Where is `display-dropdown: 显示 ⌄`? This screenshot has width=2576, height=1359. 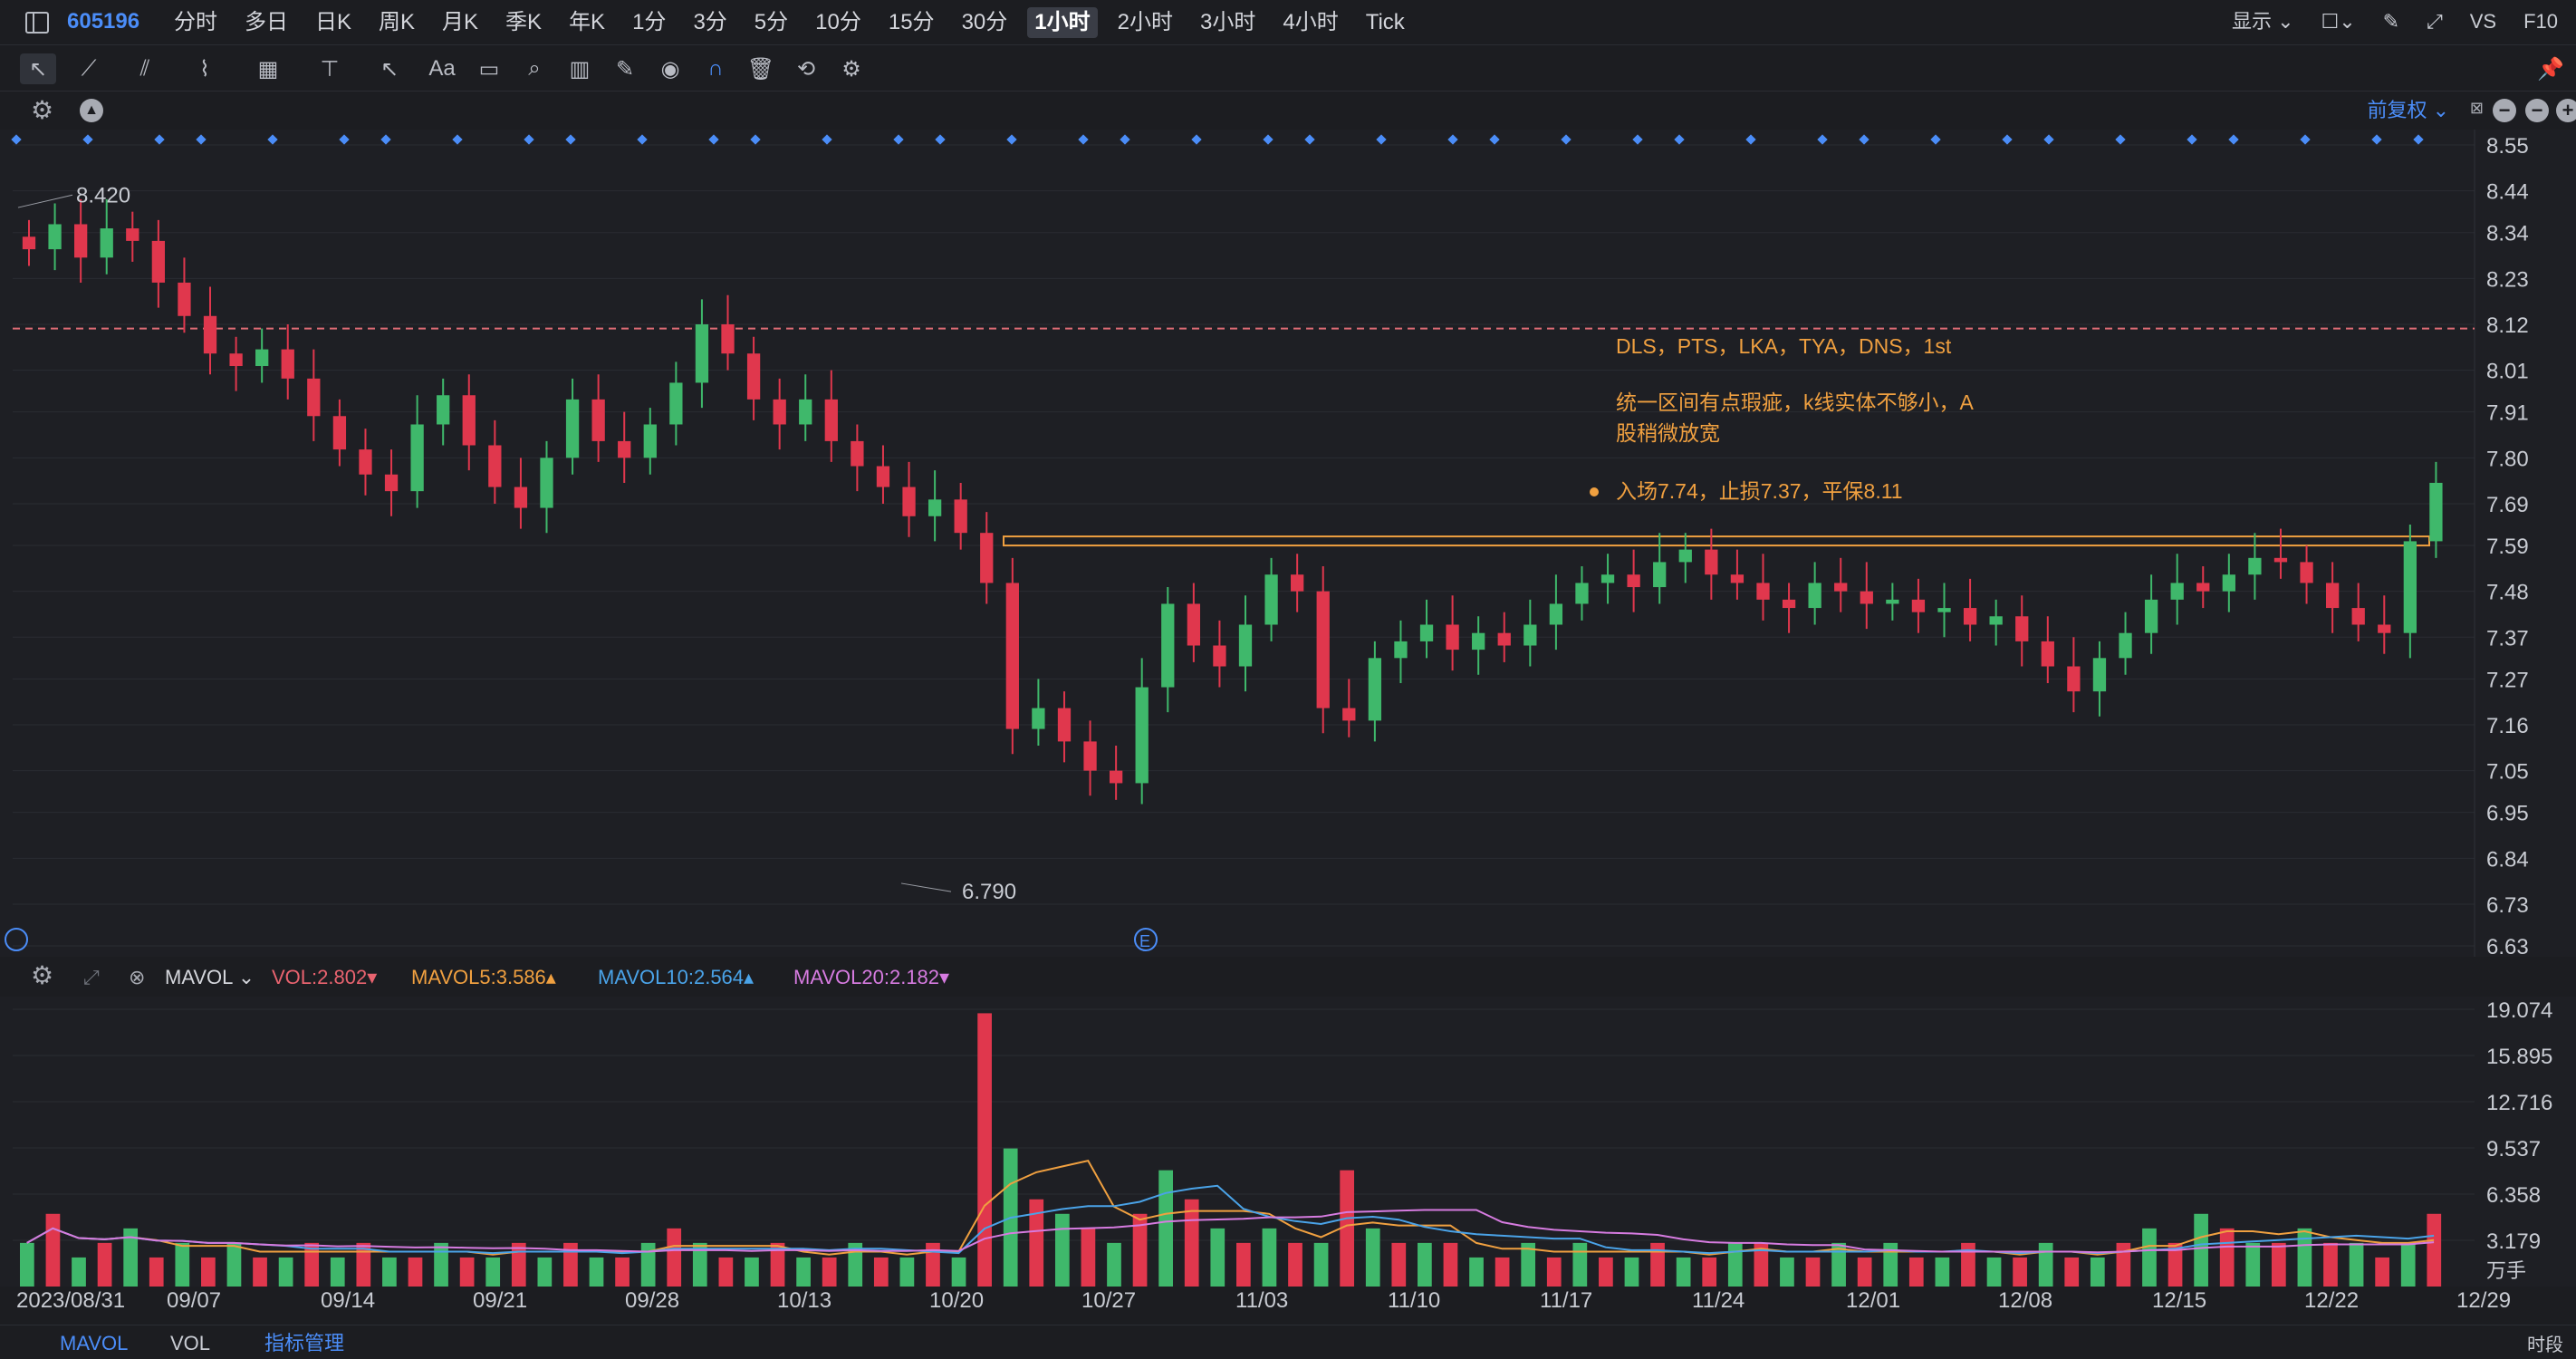 display-dropdown: 显示 ⌄ is located at coordinates (2262, 22).